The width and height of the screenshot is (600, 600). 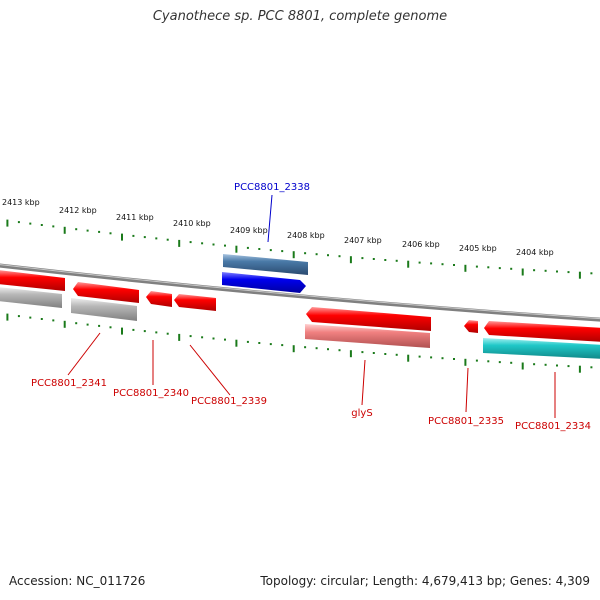 What do you see at coordinates (361, 413) in the screenshot?
I see `gene-label-glys: glyS` at bounding box center [361, 413].